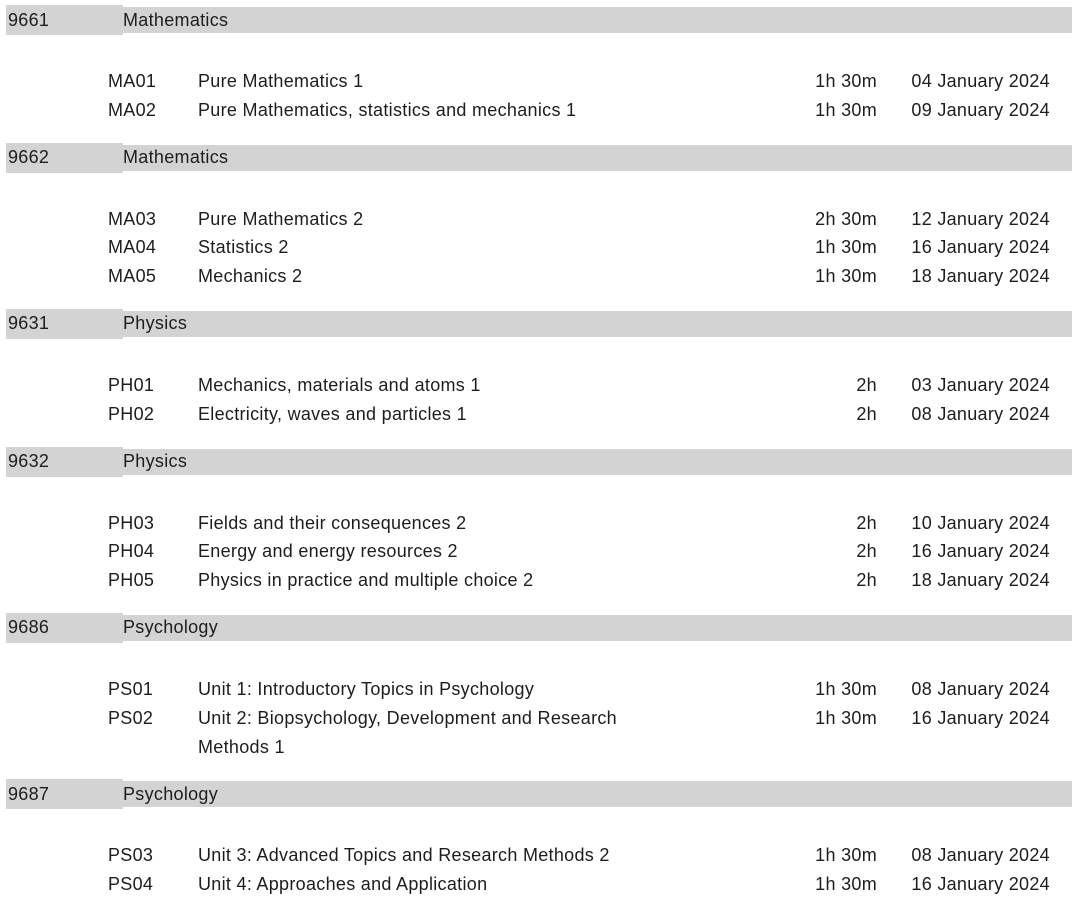 The image size is (1080, 909). I want to click on section-header-band: 9662 Mathematics, so click(539, 157).